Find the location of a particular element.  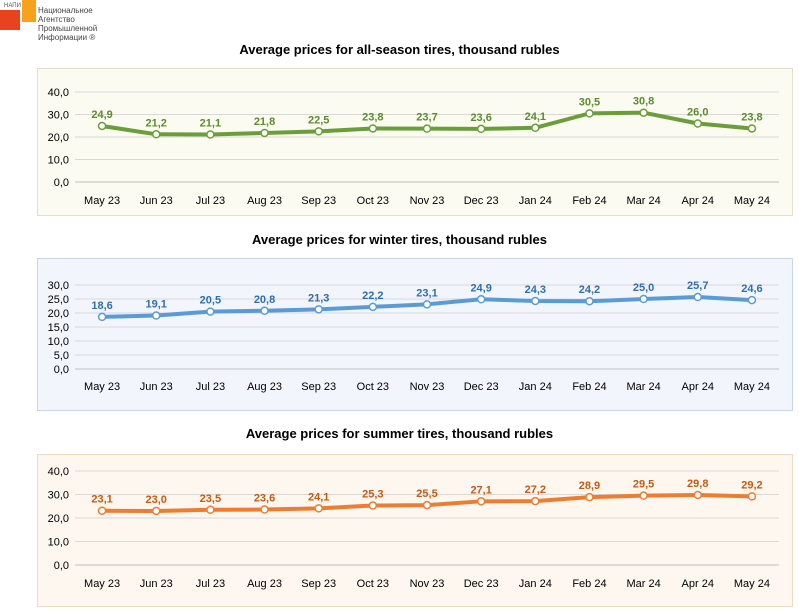

logo-red-square is located at coordinates (10, 20).